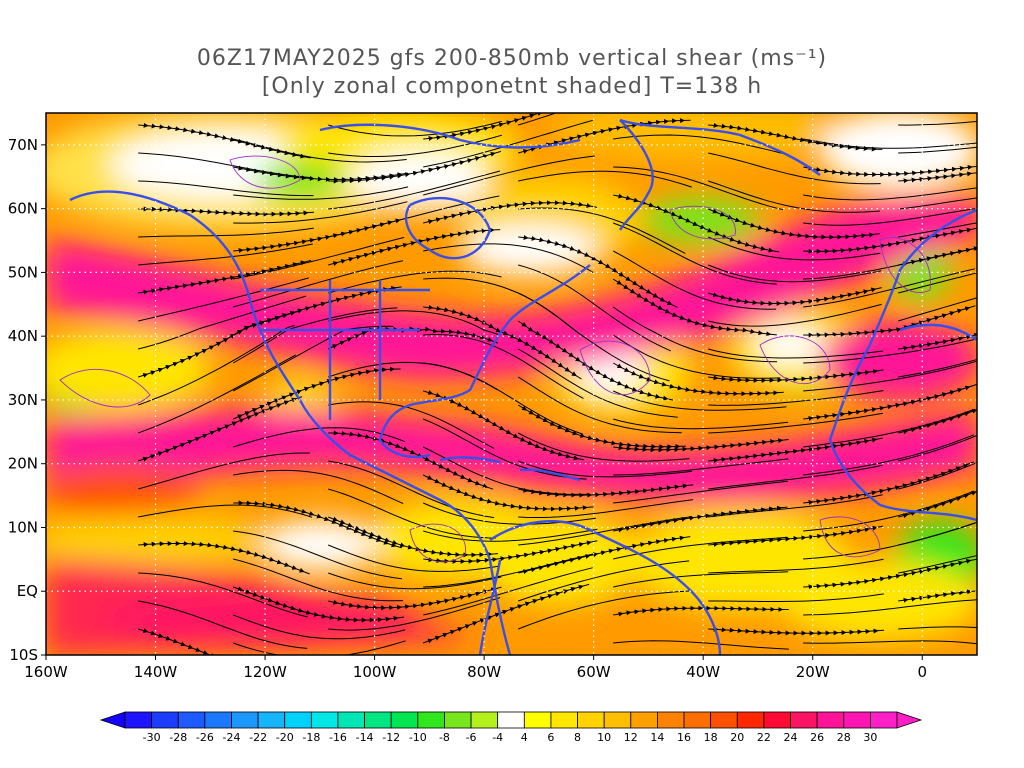 The image size is (1024, 768). Describe the element at coordinates (657, 737) in the screenshot. I see `colorbar-label: 14` at that location.